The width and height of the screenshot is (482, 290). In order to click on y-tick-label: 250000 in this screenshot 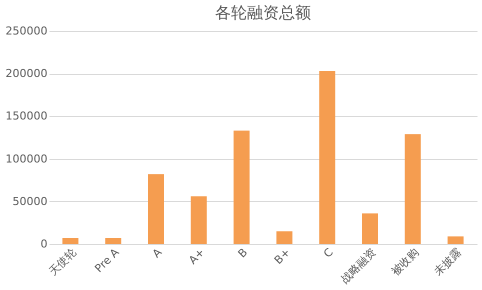, I will do `click(27, 31)`.